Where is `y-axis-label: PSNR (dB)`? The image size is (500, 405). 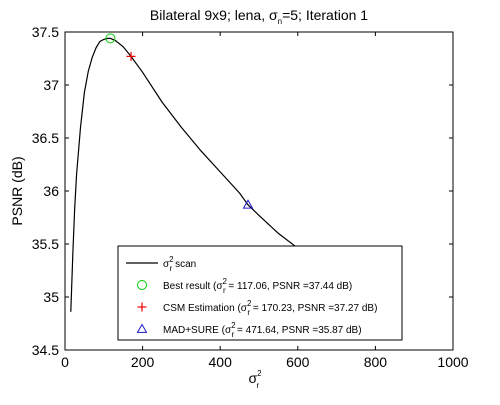
y-axis-label: PSNR (dB) is located at coordinates (17, 190).